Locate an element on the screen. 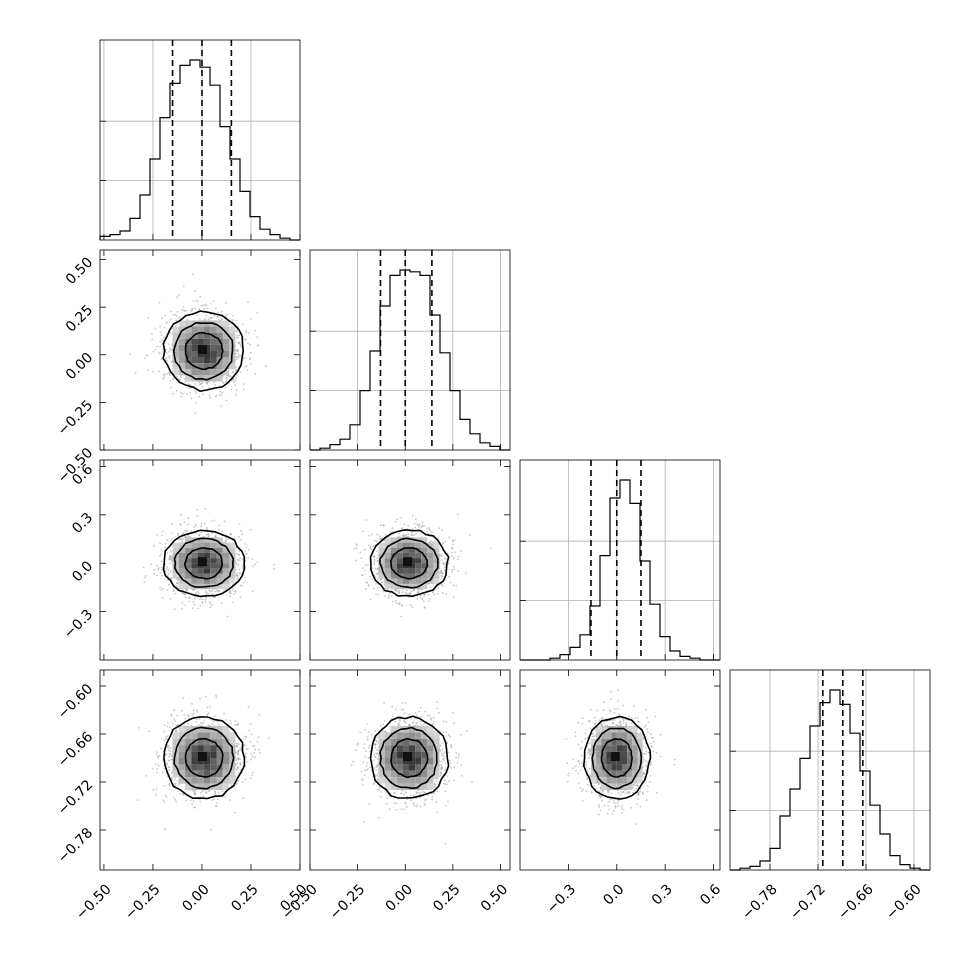 This screenshot has width=970, height=970. panel-p1-vs-p2 is located at coordinates (410, 560).